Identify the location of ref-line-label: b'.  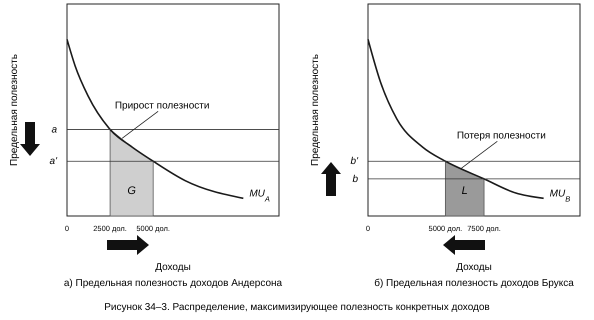
(355, 162).